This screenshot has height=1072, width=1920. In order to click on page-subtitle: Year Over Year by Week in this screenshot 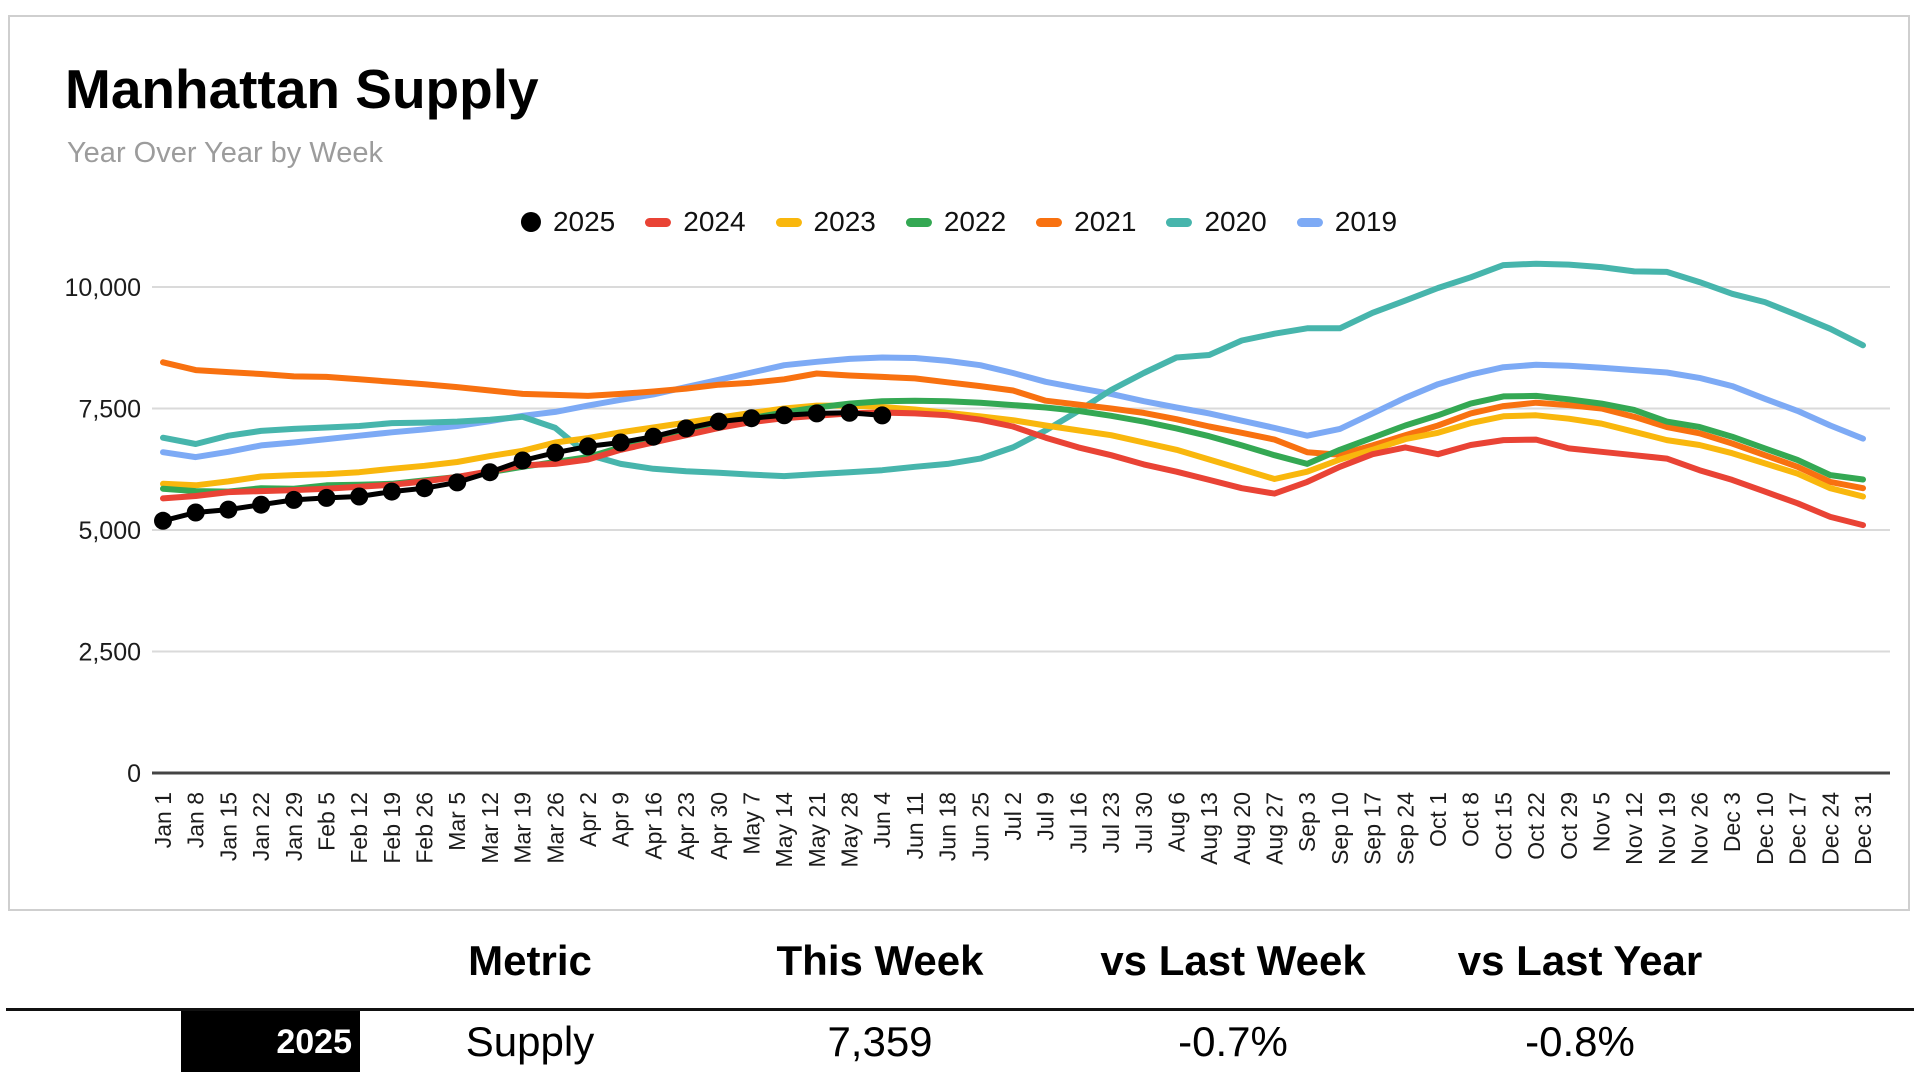, I will do `click(225, 153)`.